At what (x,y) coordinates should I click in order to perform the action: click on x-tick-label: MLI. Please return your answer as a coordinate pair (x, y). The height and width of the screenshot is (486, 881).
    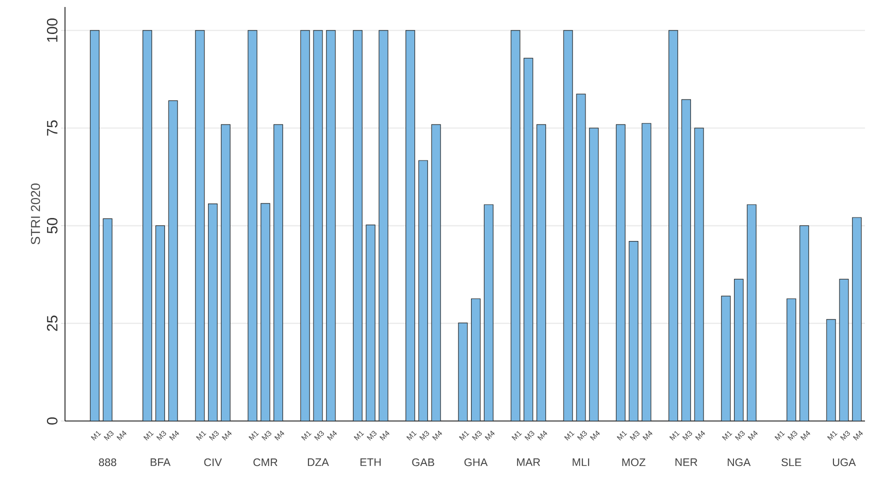
    Looking at the image, I should click on (581, 462).